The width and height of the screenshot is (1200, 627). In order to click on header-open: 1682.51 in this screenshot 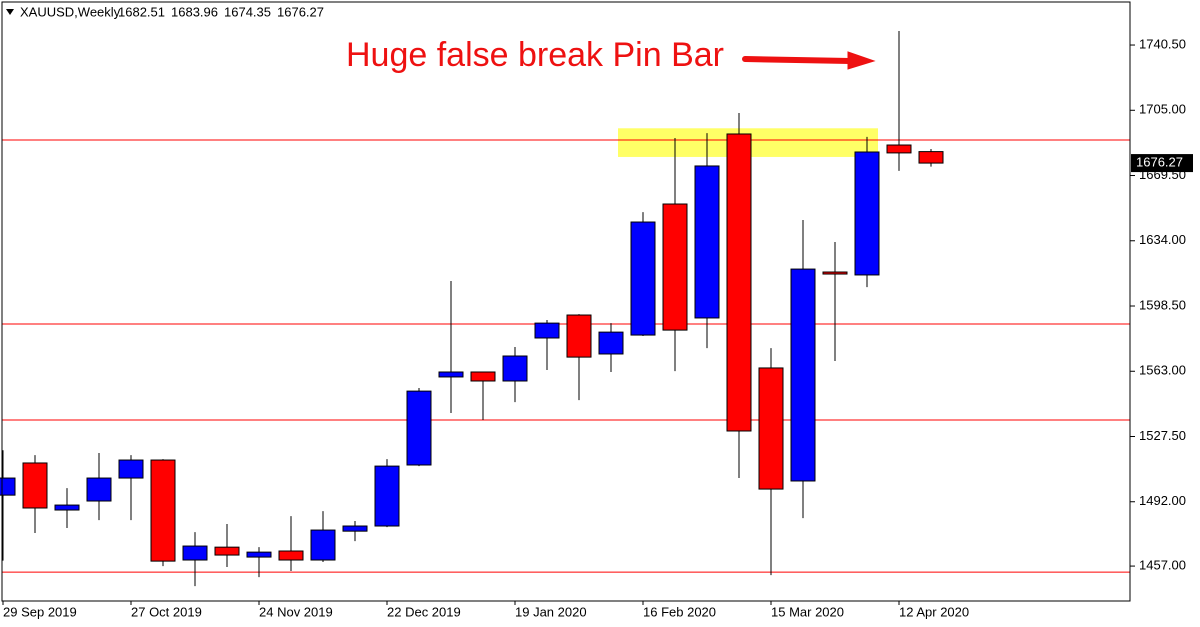, I will do `click(141, 11)`.